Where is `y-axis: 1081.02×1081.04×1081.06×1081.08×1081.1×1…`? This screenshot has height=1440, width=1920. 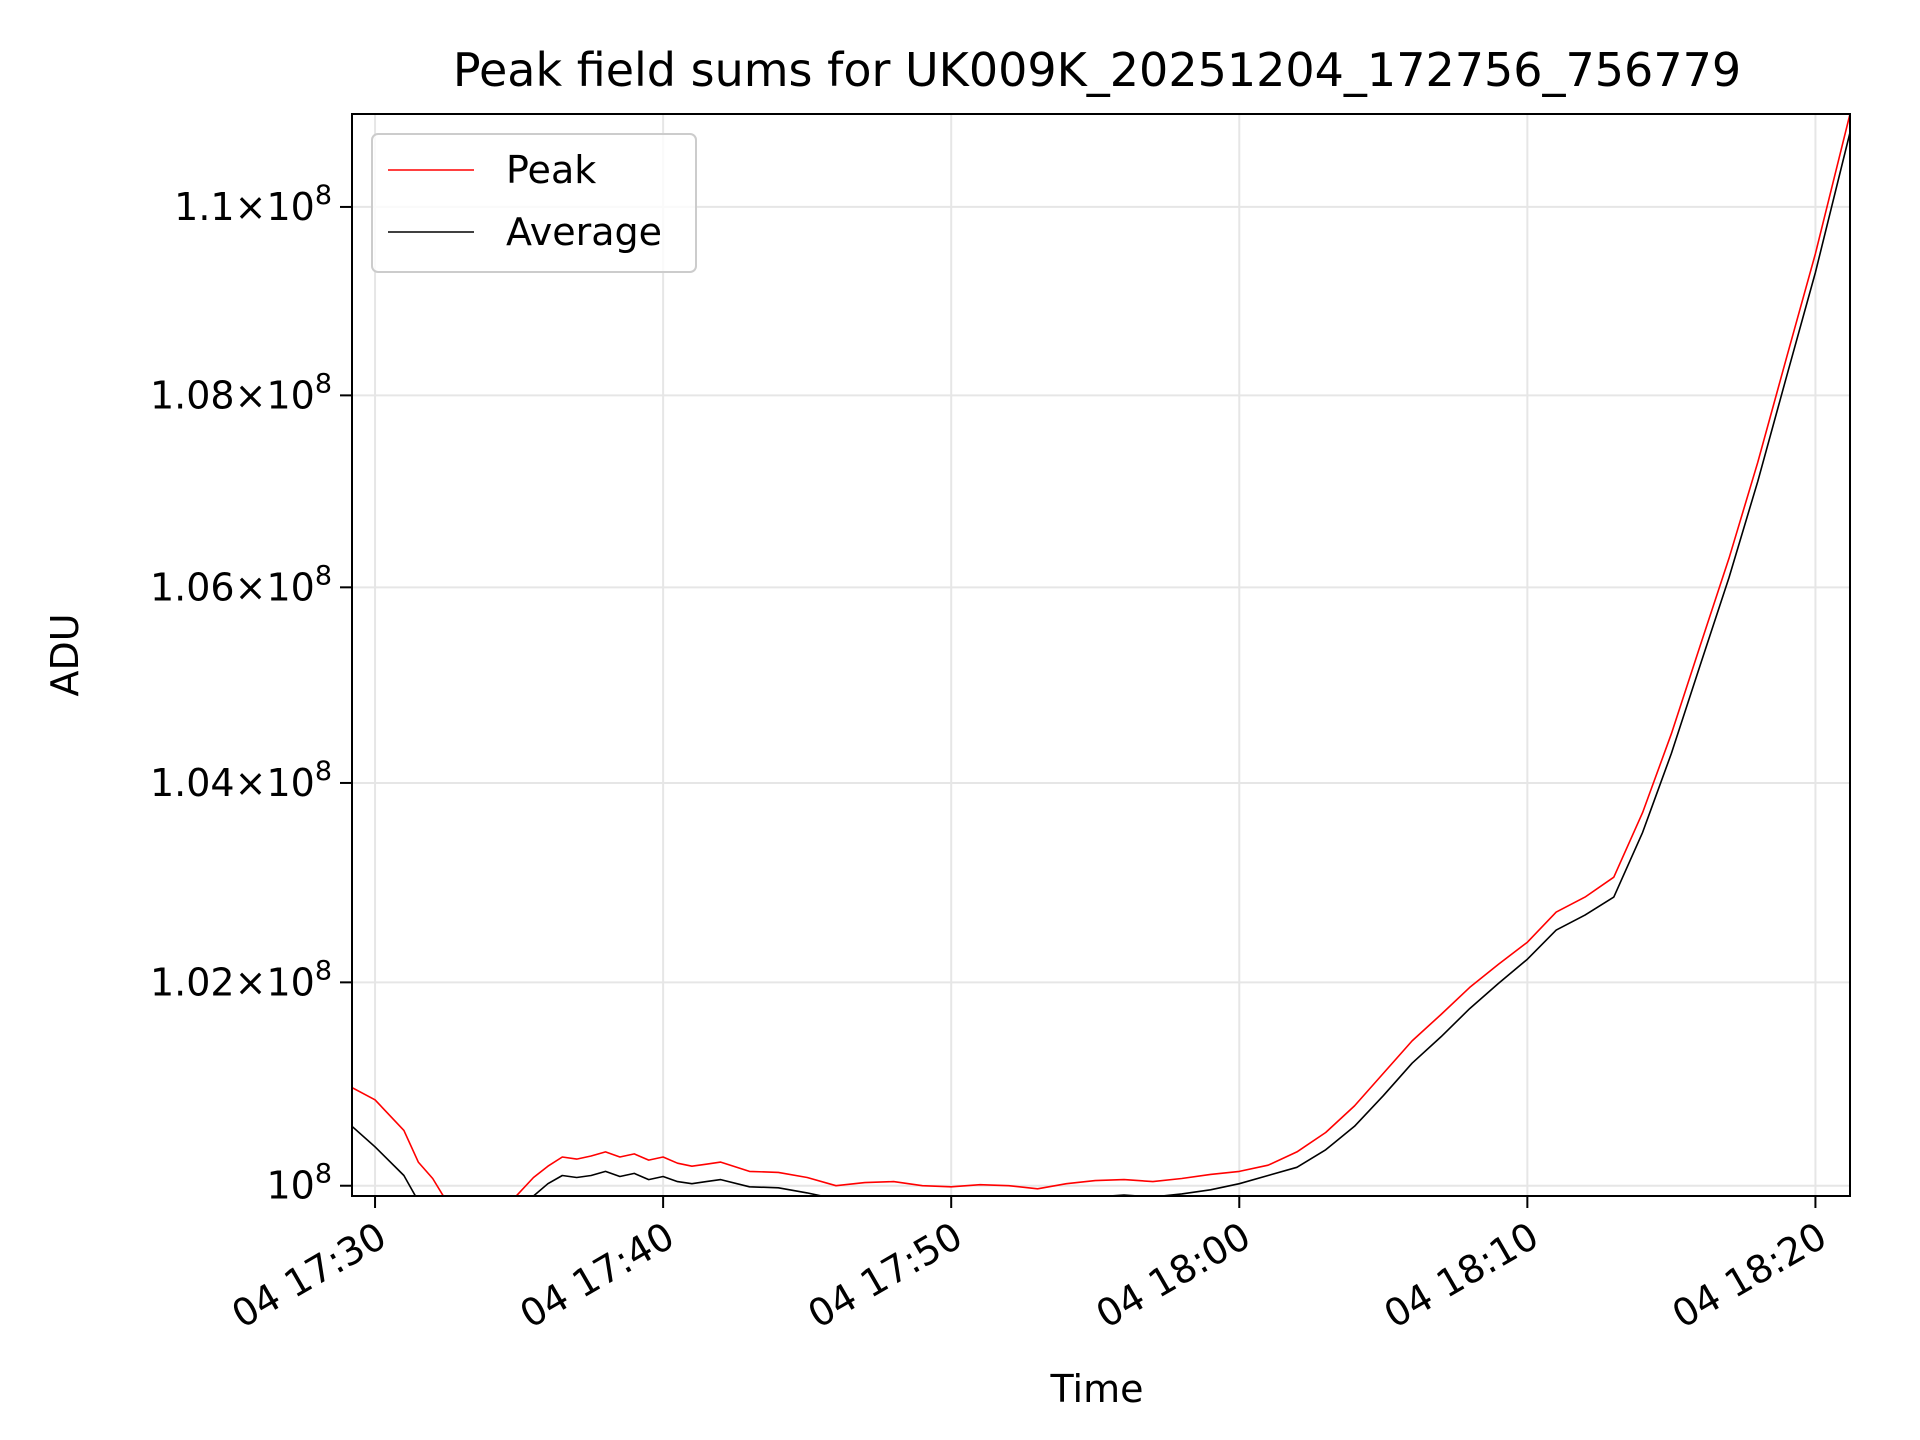
y-axis: 1081.02×1081.04×1081.06×1081.08×1081.1×1… is located at coordinates (251, 694).